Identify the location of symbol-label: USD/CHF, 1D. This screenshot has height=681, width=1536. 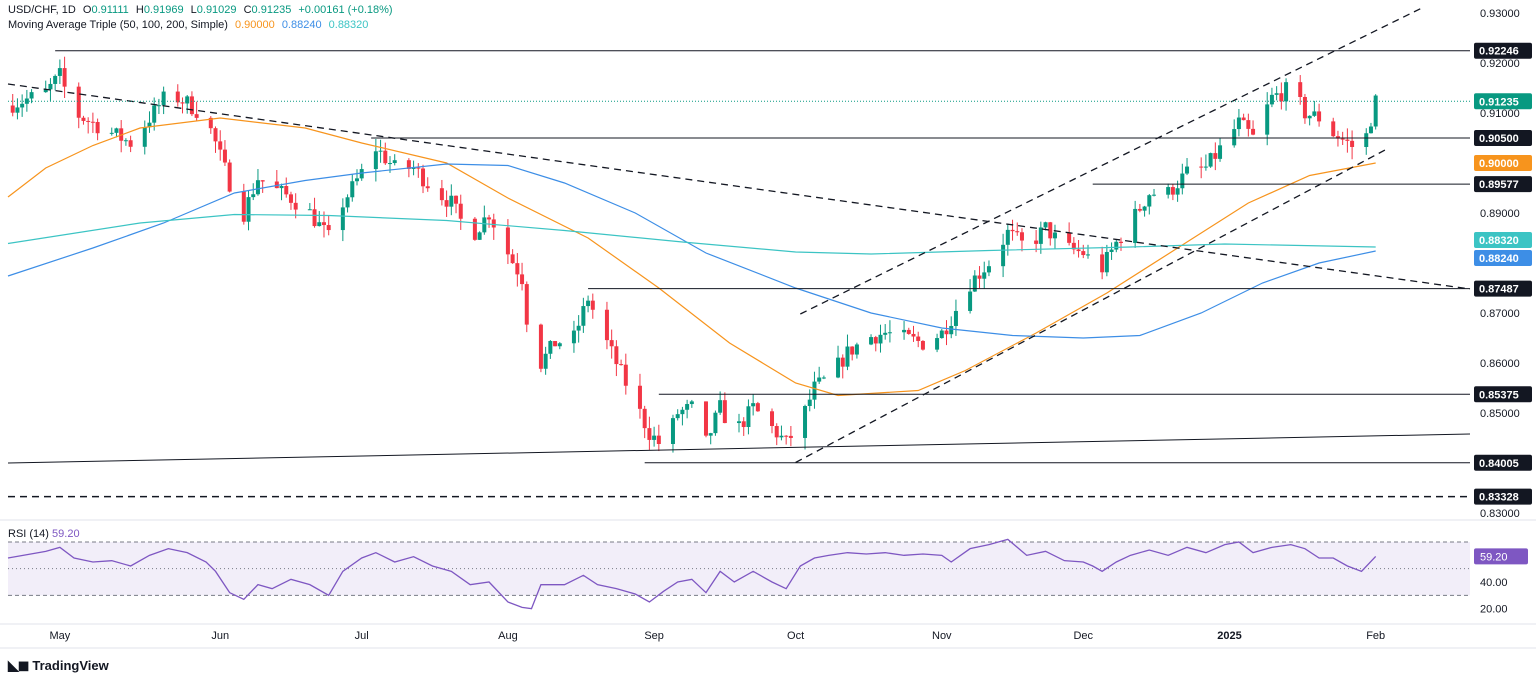
(42, 10).